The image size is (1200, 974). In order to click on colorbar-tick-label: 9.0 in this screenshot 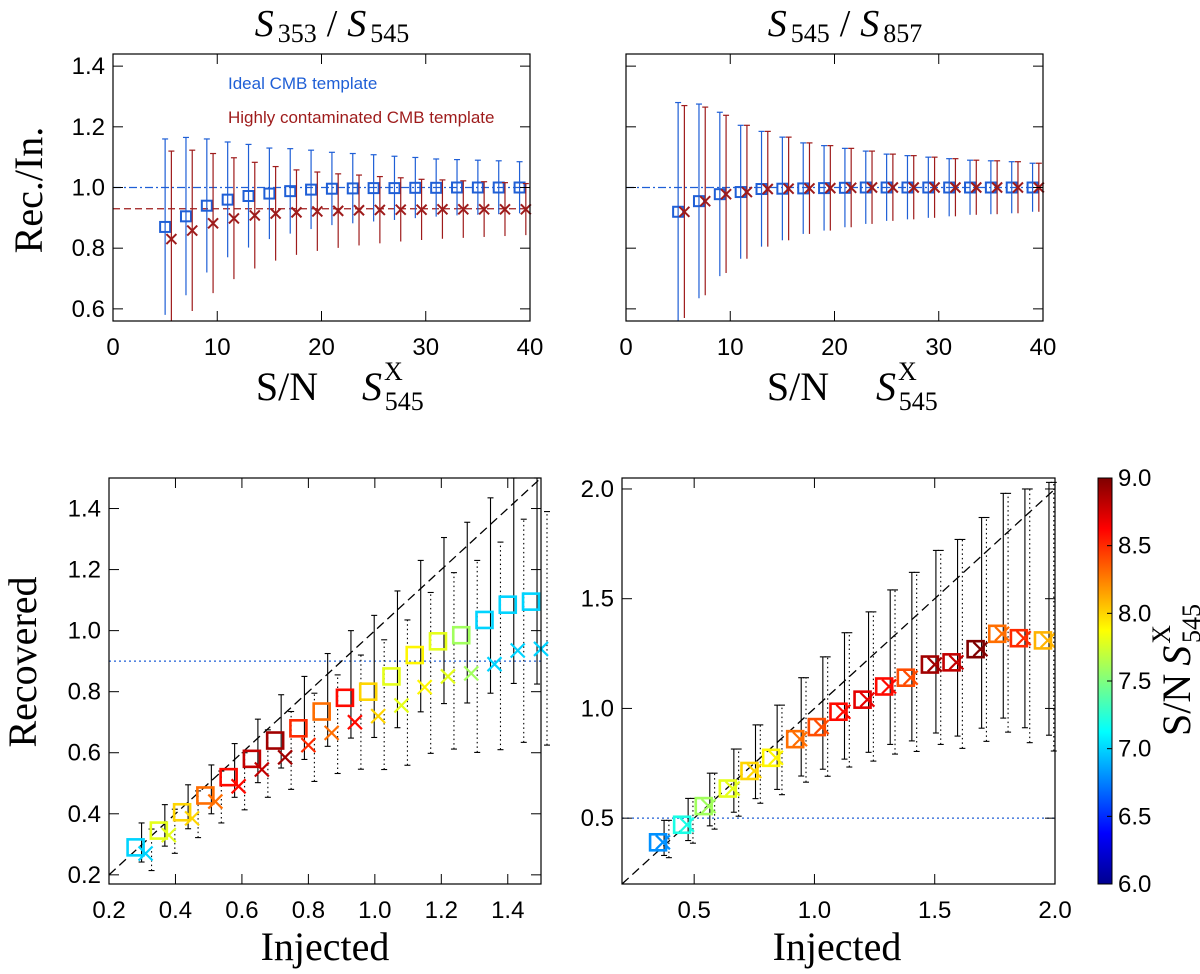, I will do `click(1134, 478)`.